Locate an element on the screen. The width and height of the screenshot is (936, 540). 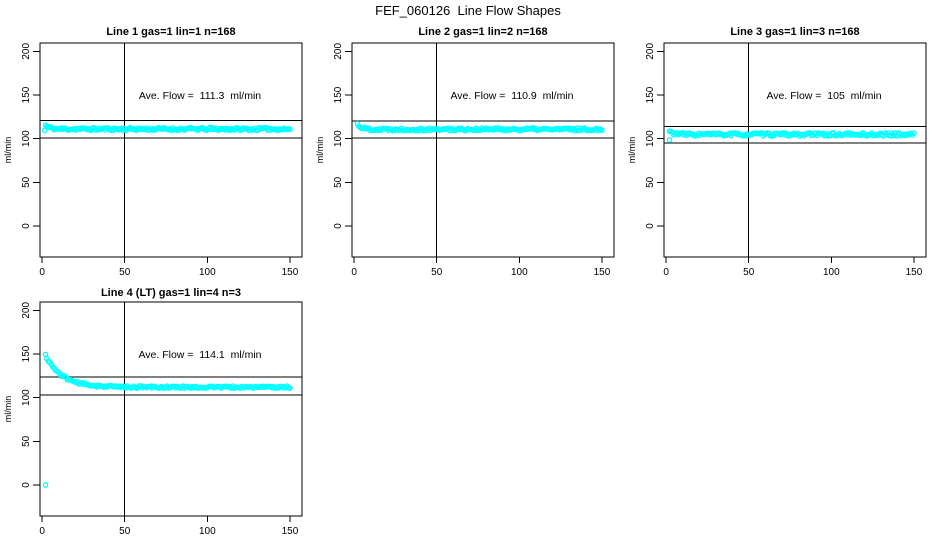
ave-flow-annotation-line4: Ave. Flow = 114.1 ml/min is located at coordinates (200, 355).